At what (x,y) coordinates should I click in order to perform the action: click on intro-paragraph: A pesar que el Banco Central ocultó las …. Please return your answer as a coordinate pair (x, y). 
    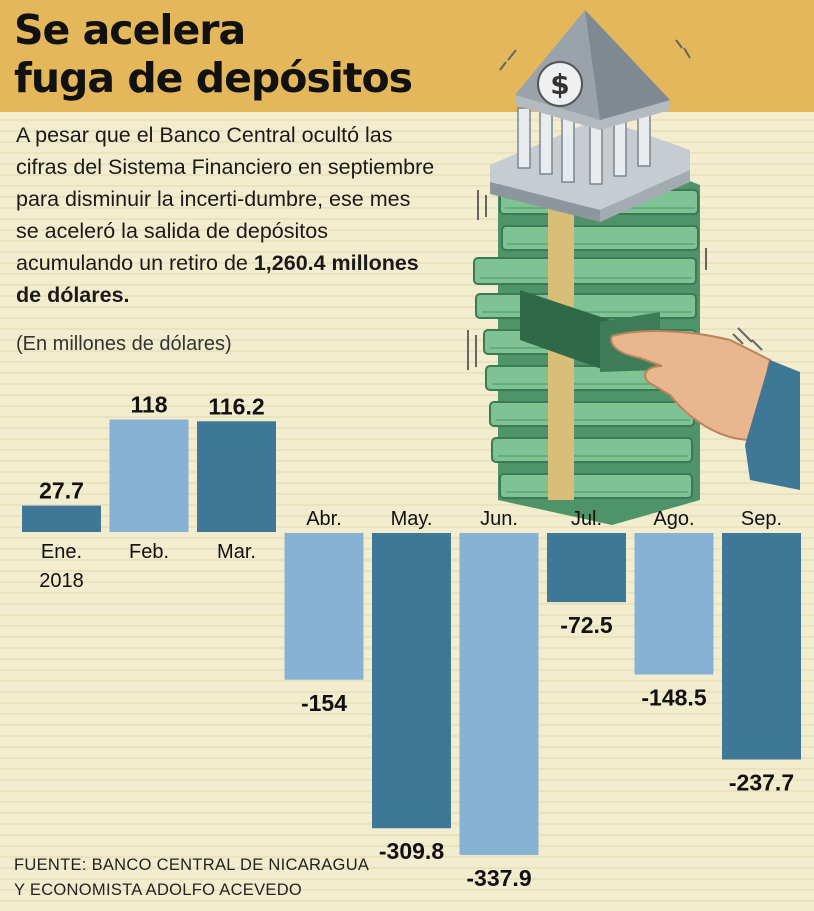
    Looking at the image, I should click on (226, 215).